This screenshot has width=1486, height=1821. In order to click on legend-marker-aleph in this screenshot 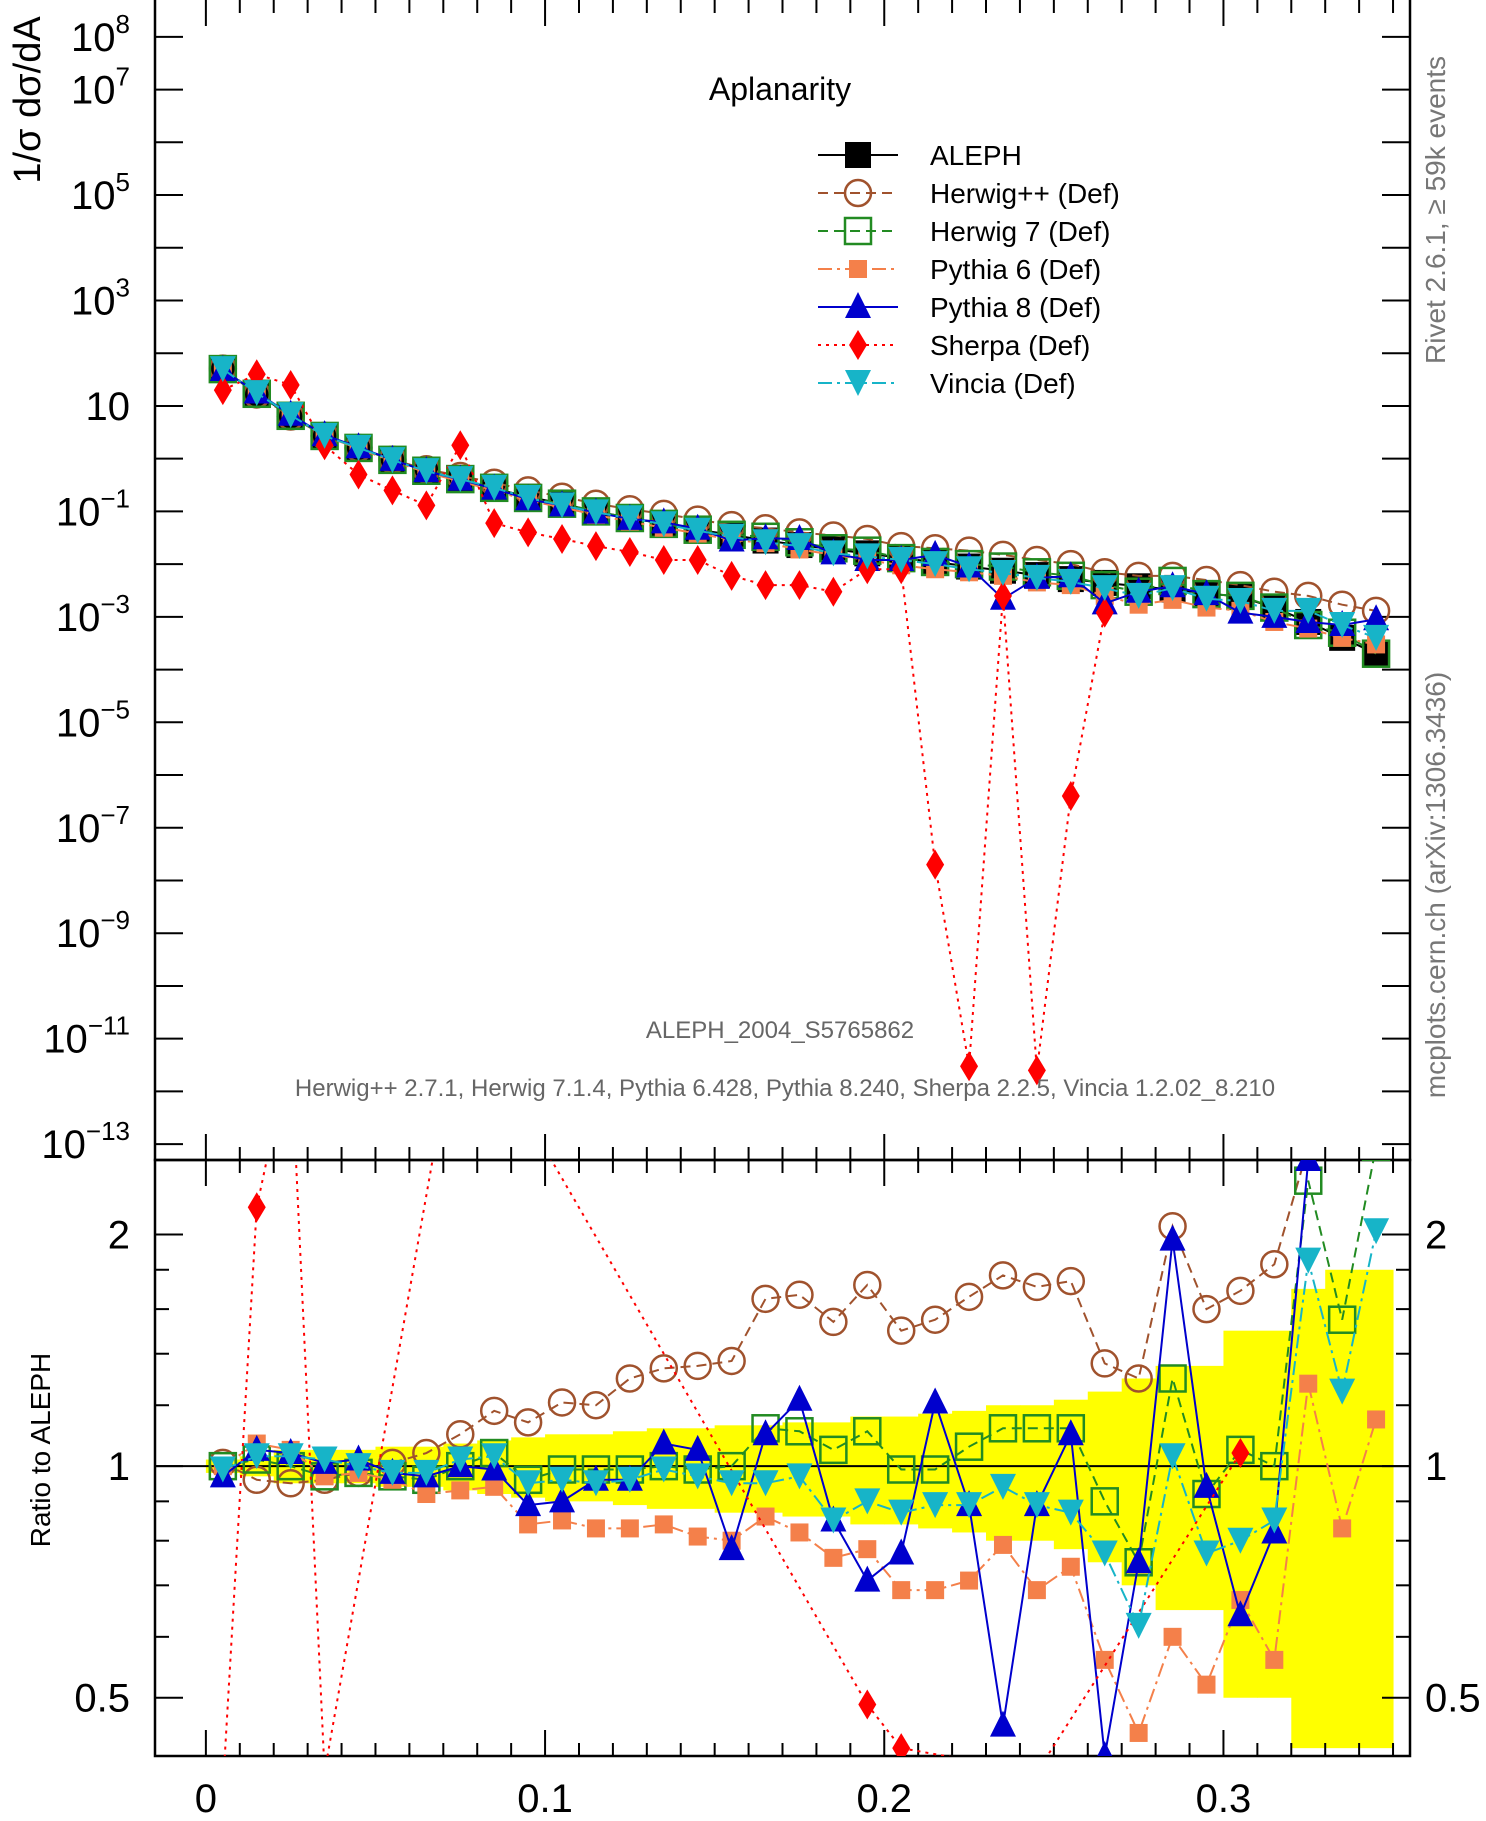, I will do `click(858, 155)`.